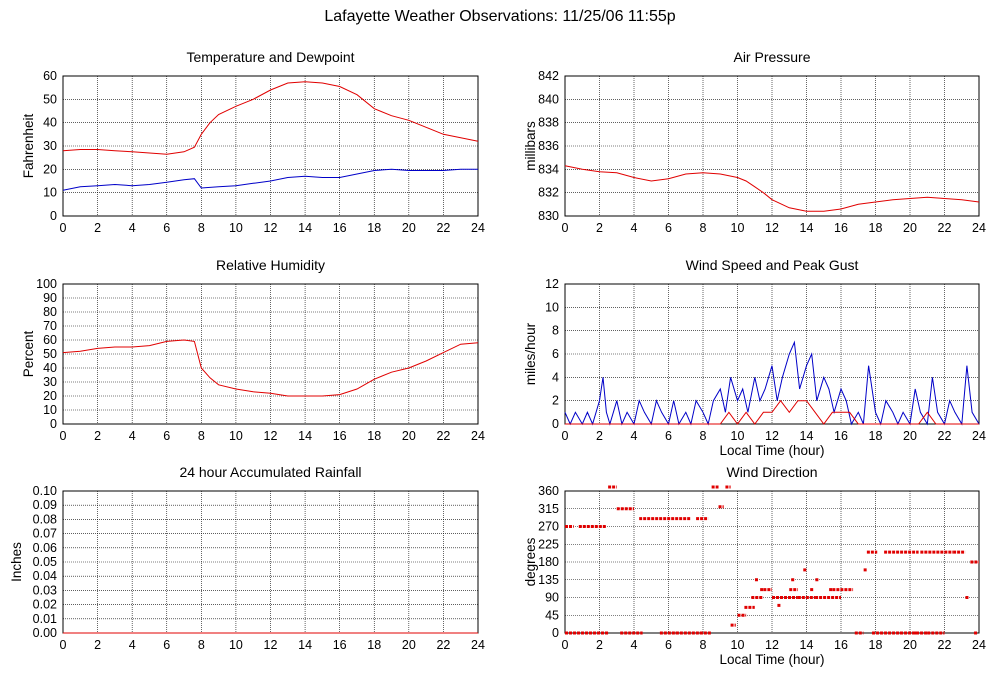 The width and height of the screenshot is (1000, 680). Describe the element at coordinates (910, 645) in the screenshot. I see `winddir-xtick-label: 20` at that location.